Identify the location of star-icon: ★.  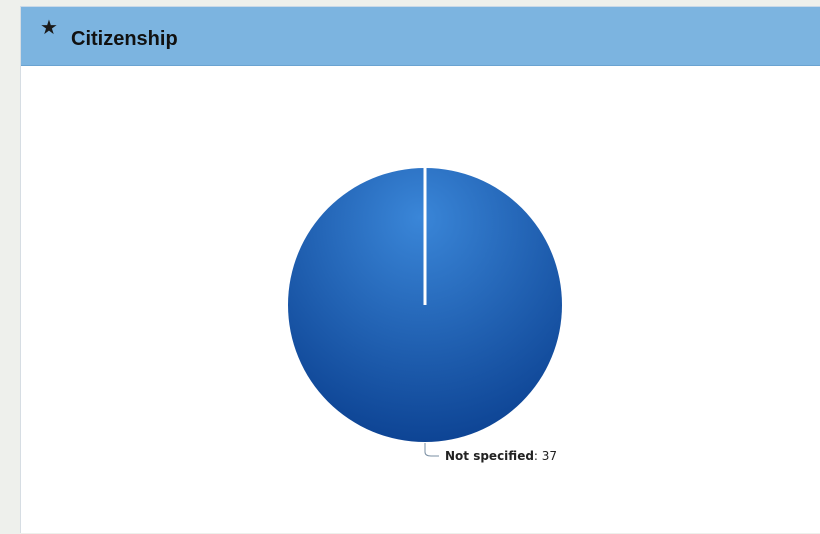
(49, 28).